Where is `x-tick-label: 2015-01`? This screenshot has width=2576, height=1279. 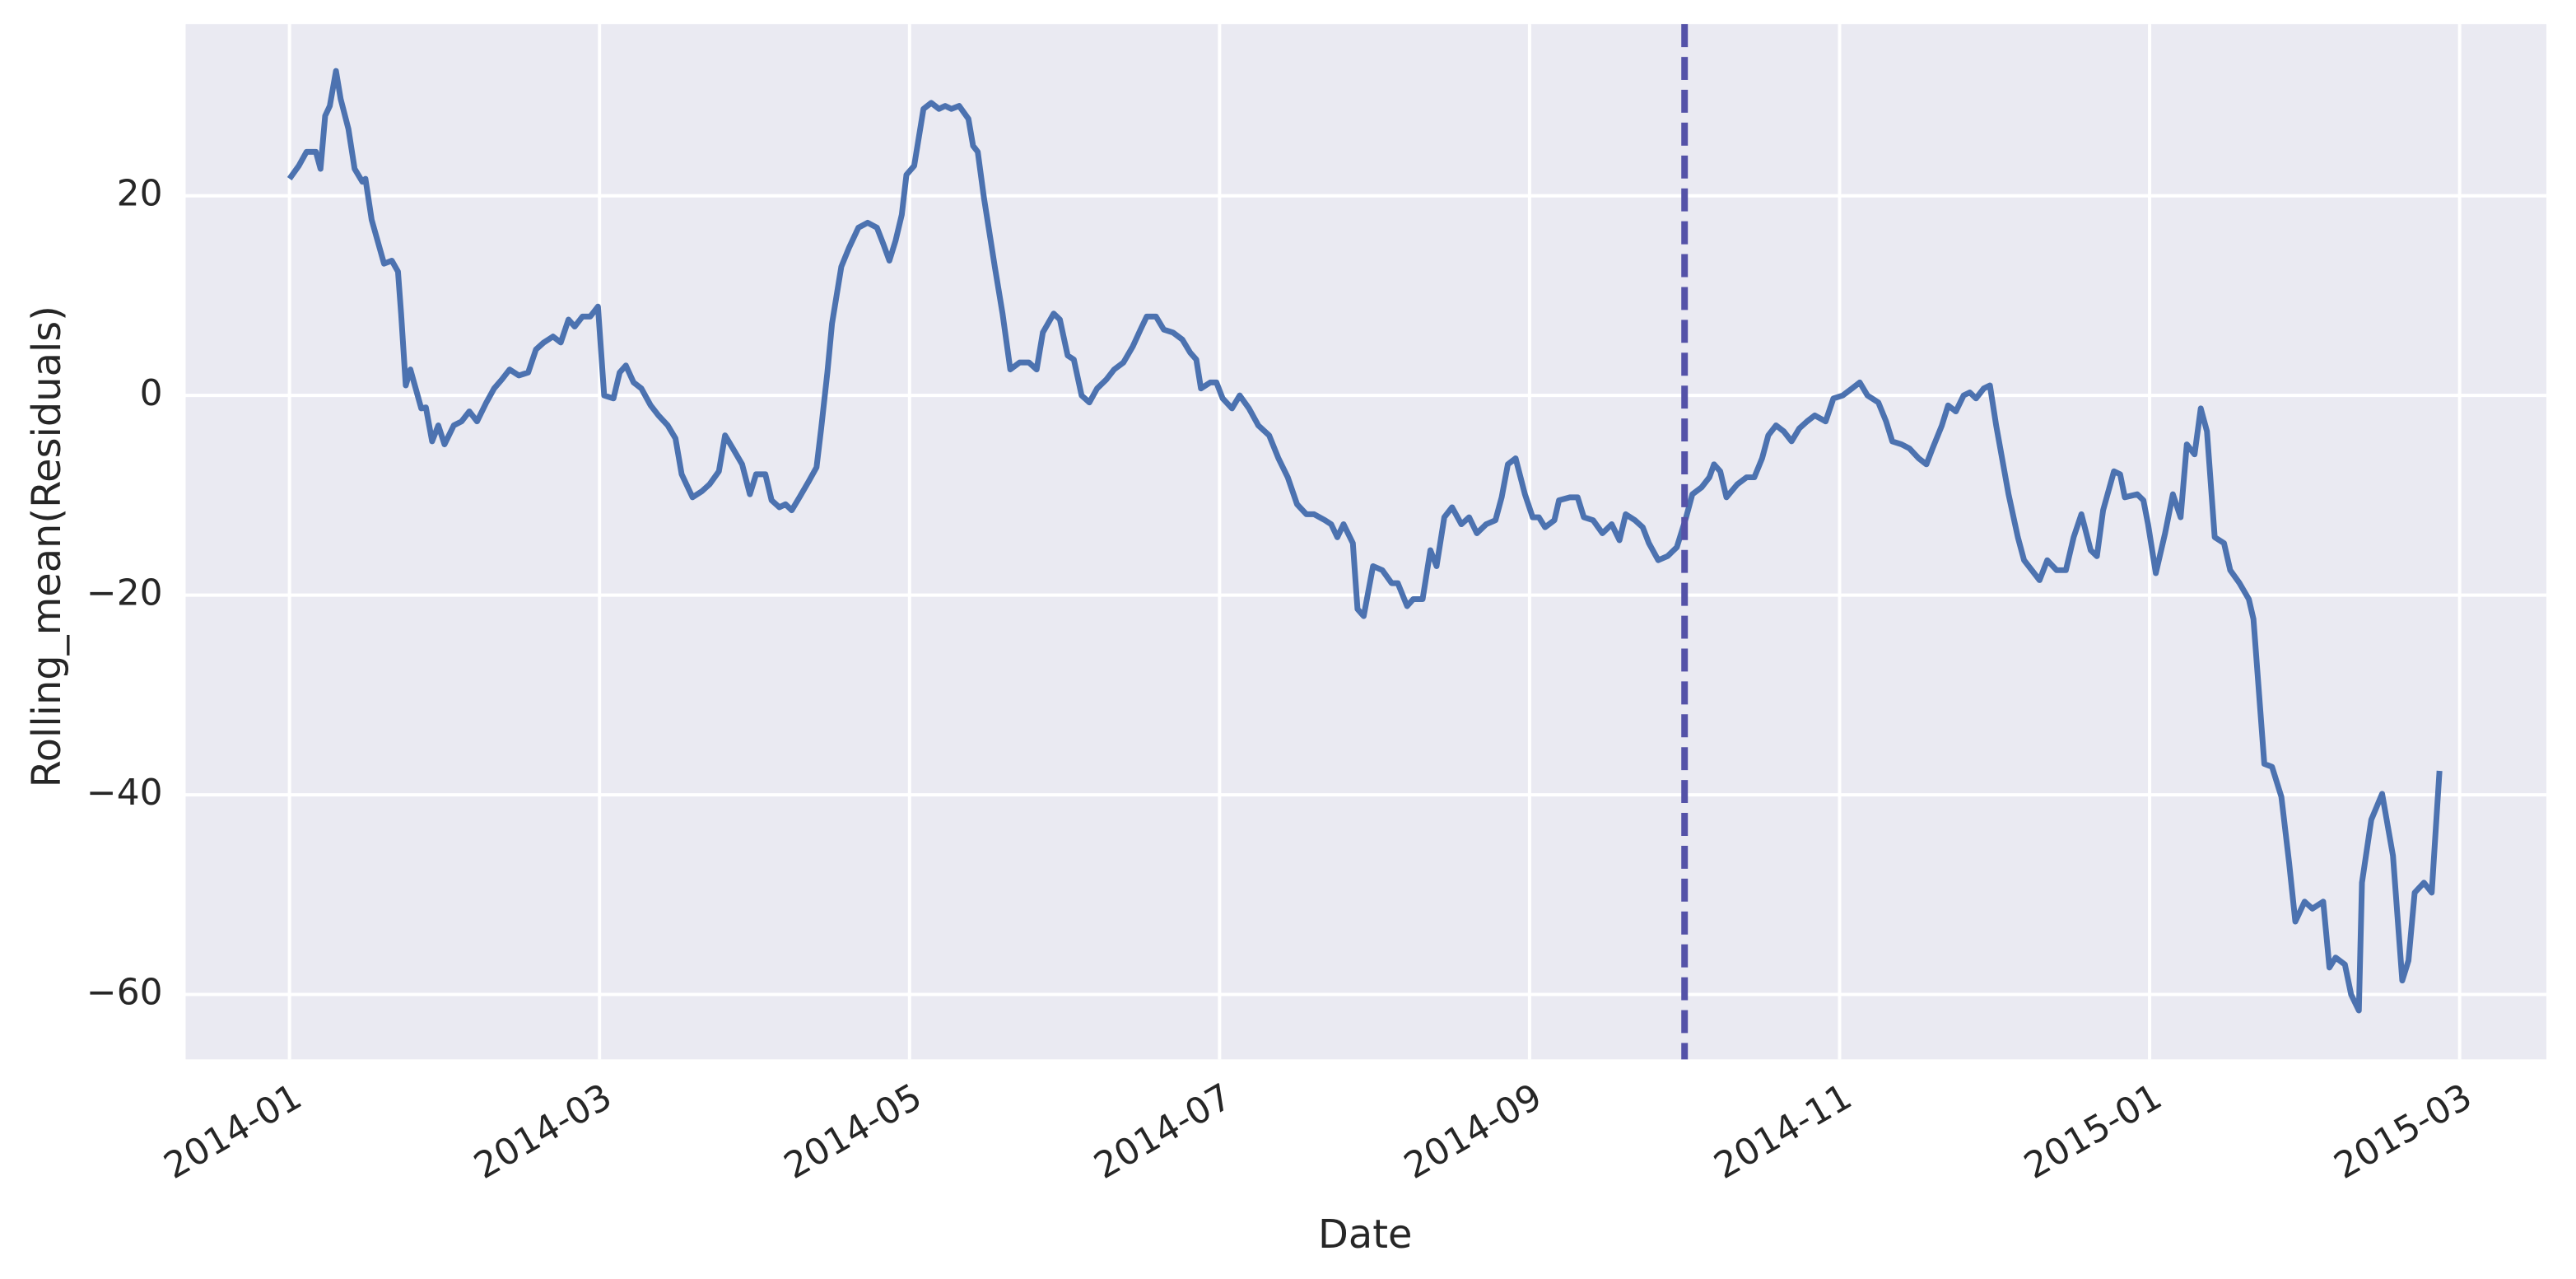
x-tick-label: 2015-01 is located at coordinates (2092, 1132).